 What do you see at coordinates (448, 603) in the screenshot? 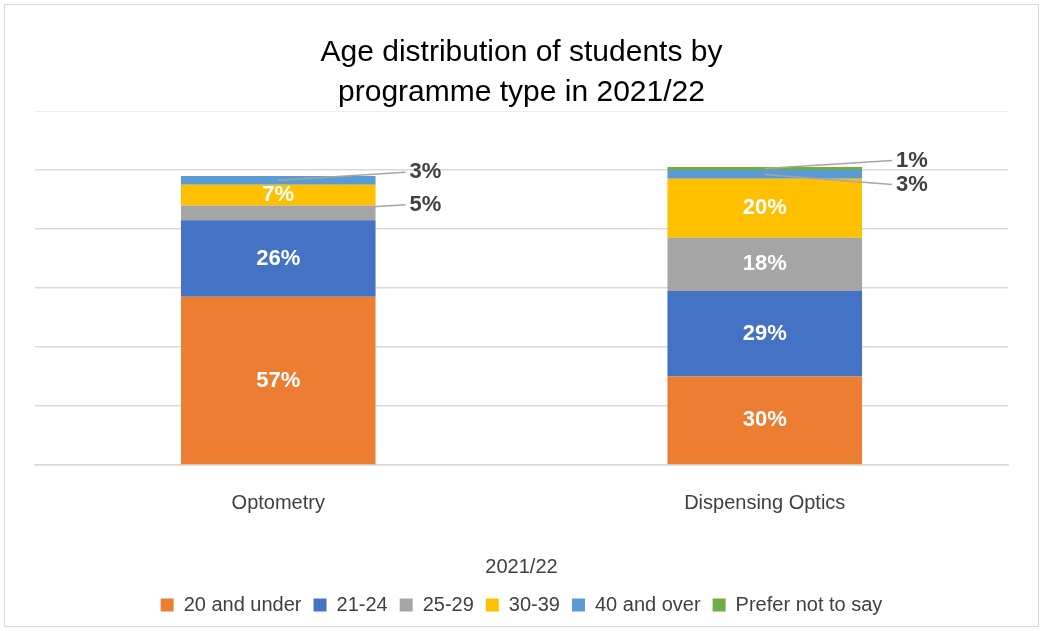
I see `legend-label: 25-29` at bounding box center [448, 603].